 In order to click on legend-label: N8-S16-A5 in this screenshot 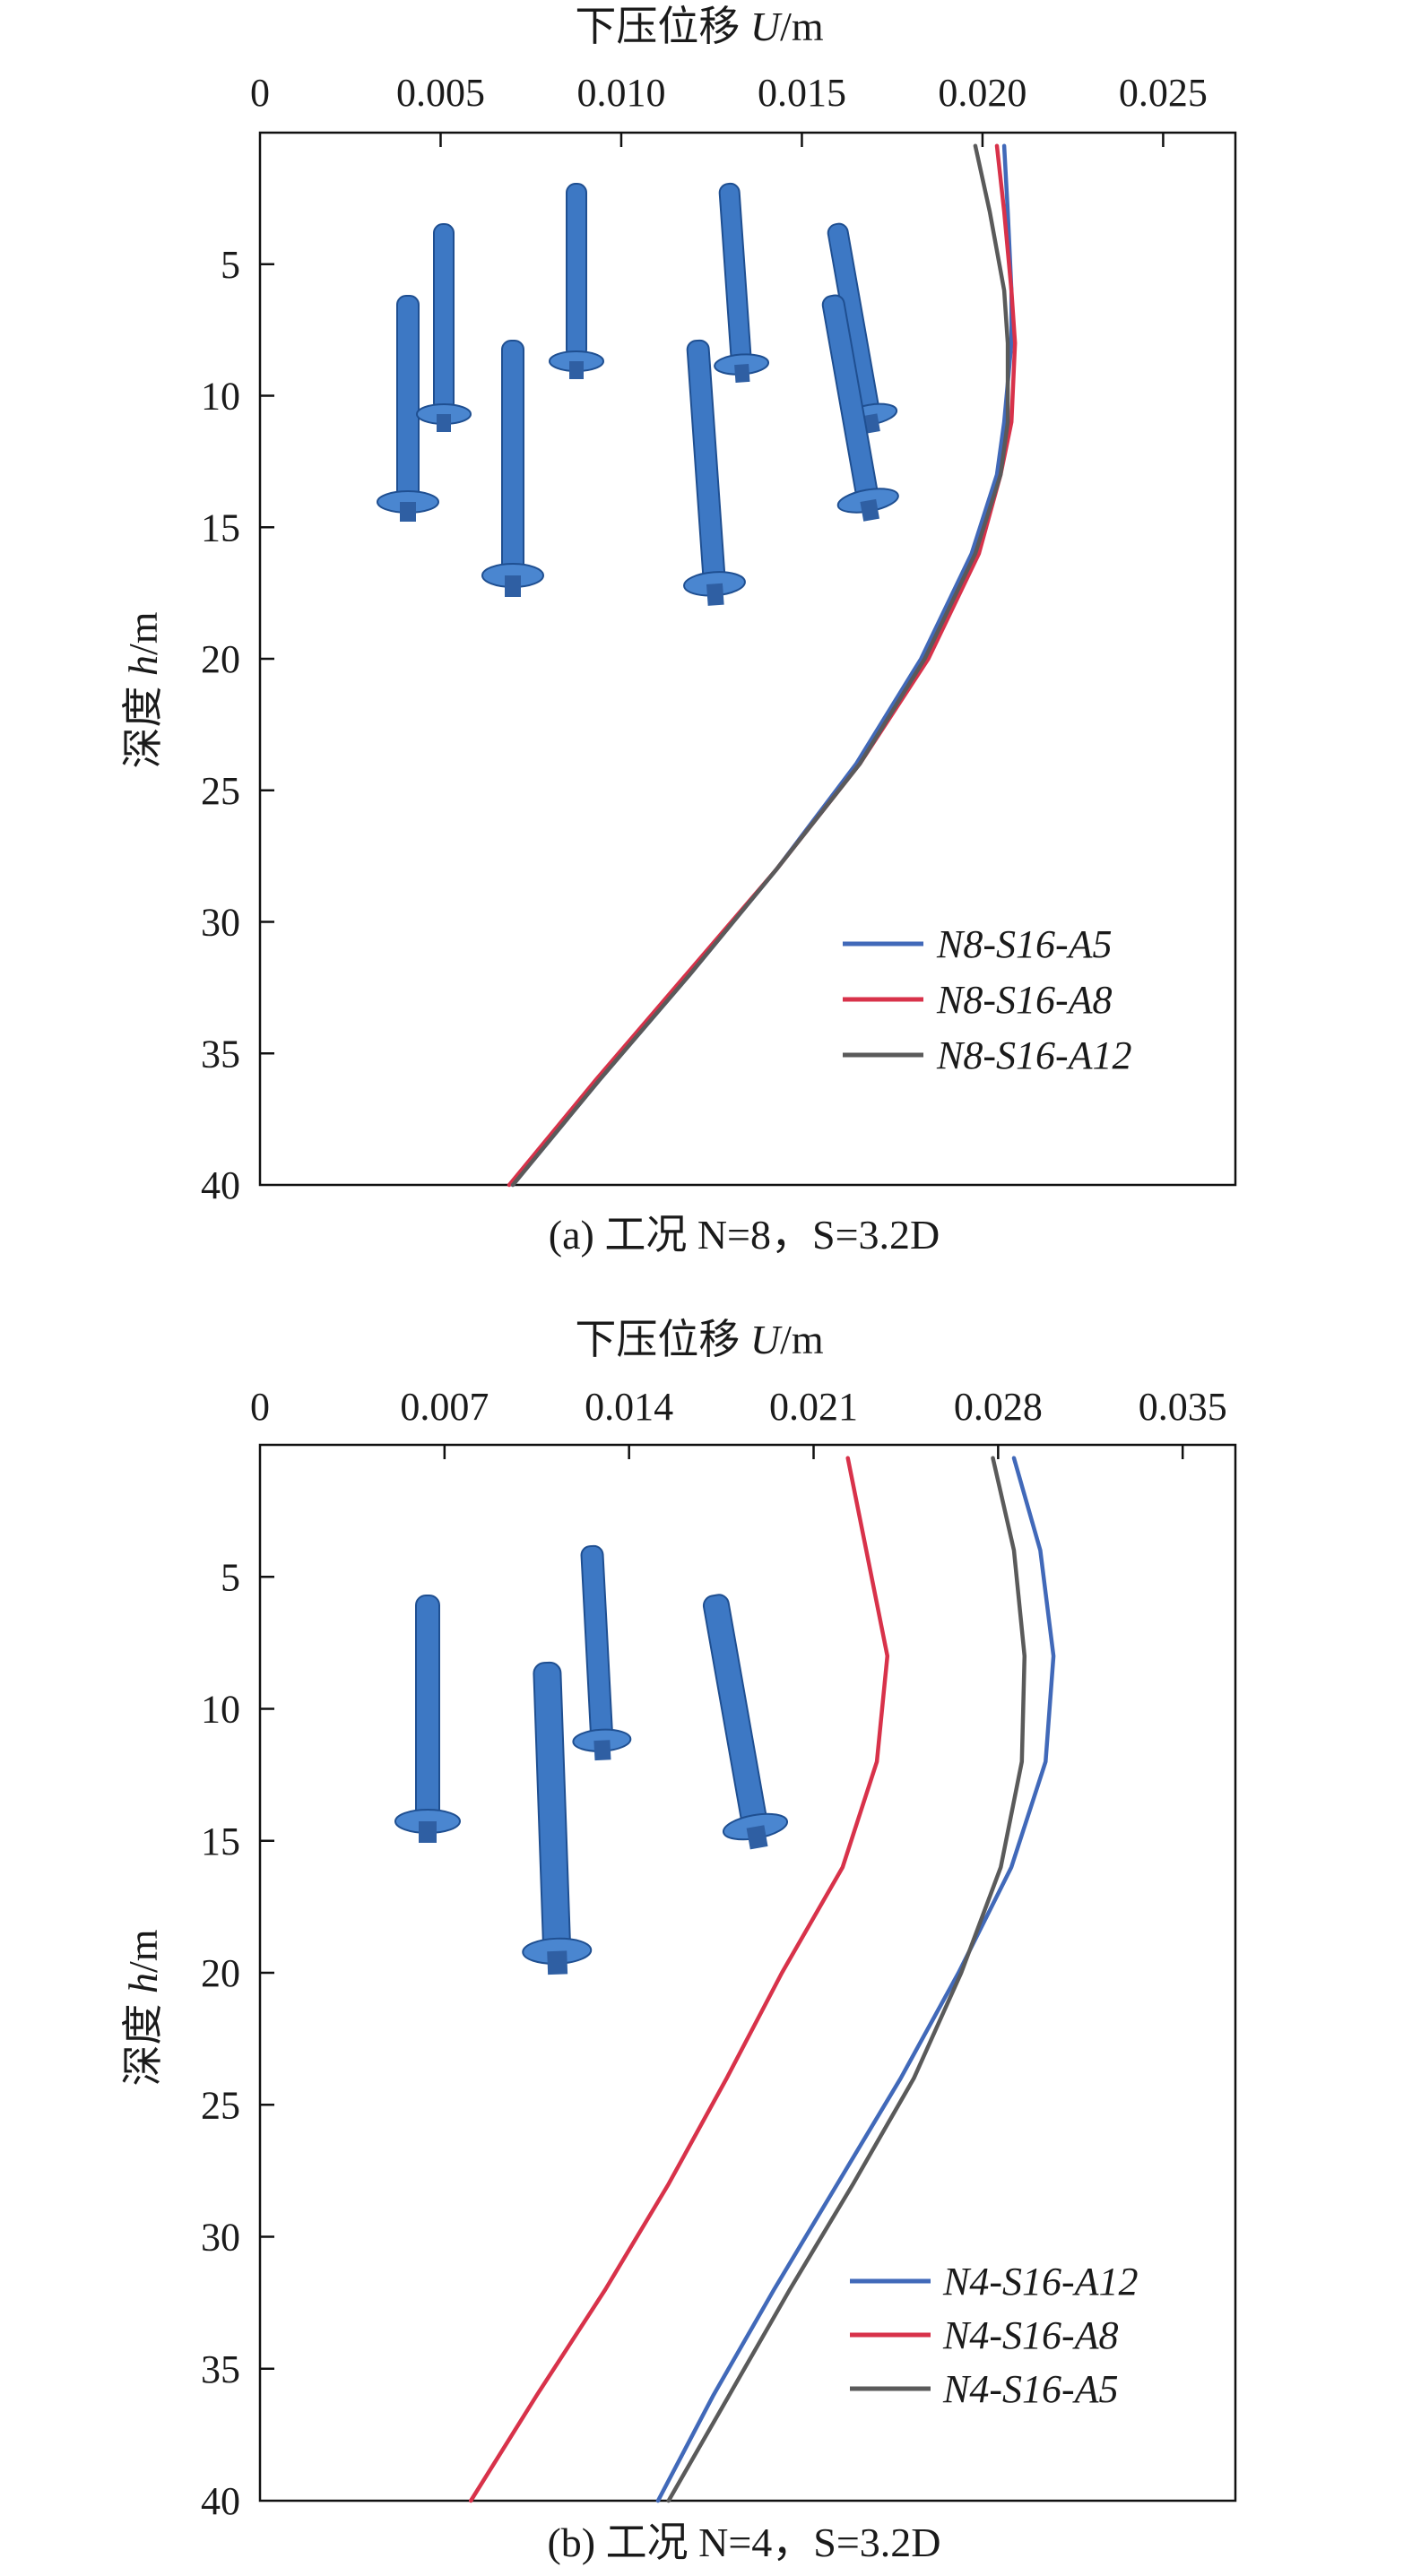, I will do `click(1024, 944)`.